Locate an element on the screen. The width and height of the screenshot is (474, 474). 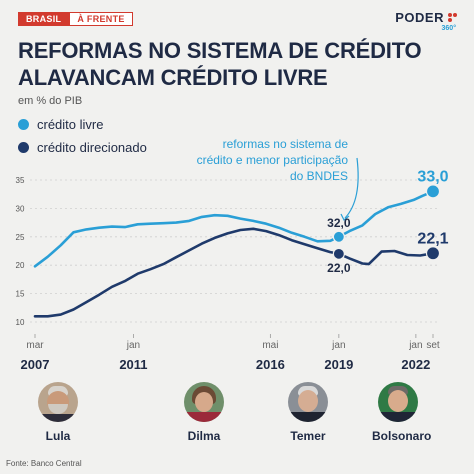
x-tick-year: 2019 is located at coordinates (338, 364).